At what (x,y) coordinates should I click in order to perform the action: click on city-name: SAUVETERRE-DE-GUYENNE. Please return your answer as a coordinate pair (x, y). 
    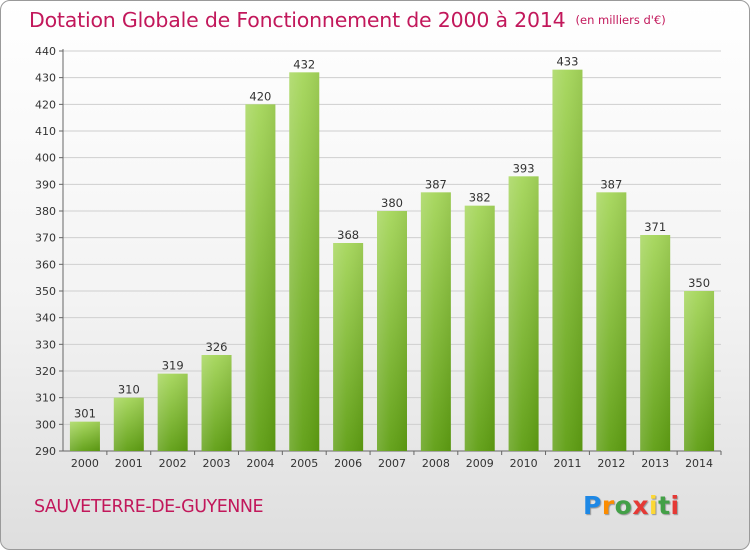
    Looking at the image, I should click on (149, 507).